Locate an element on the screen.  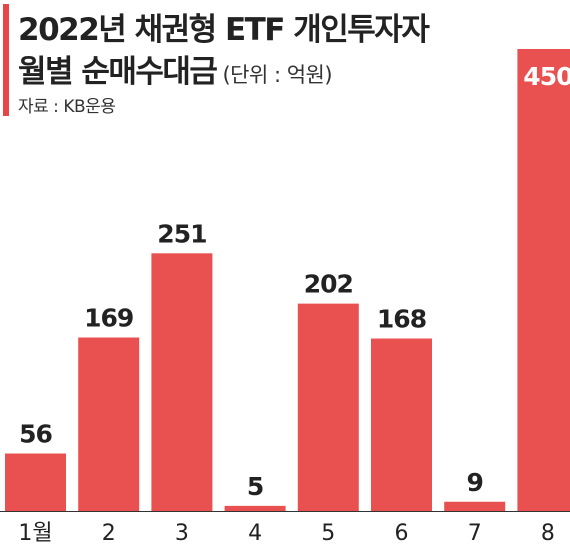
data-label: 169 is located at coordinates (108, 317).